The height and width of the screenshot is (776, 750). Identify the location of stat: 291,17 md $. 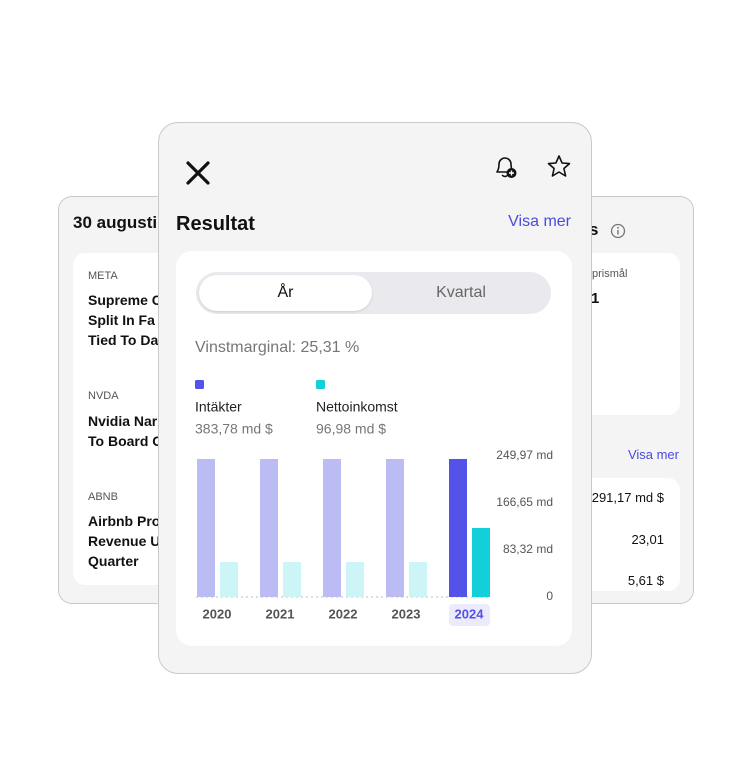
(627, 497).